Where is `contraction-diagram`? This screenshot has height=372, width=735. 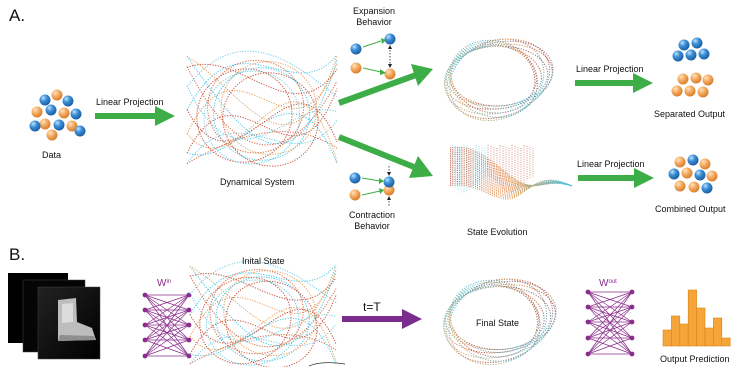 contraction-diagram is located at coordinates (372, 186).